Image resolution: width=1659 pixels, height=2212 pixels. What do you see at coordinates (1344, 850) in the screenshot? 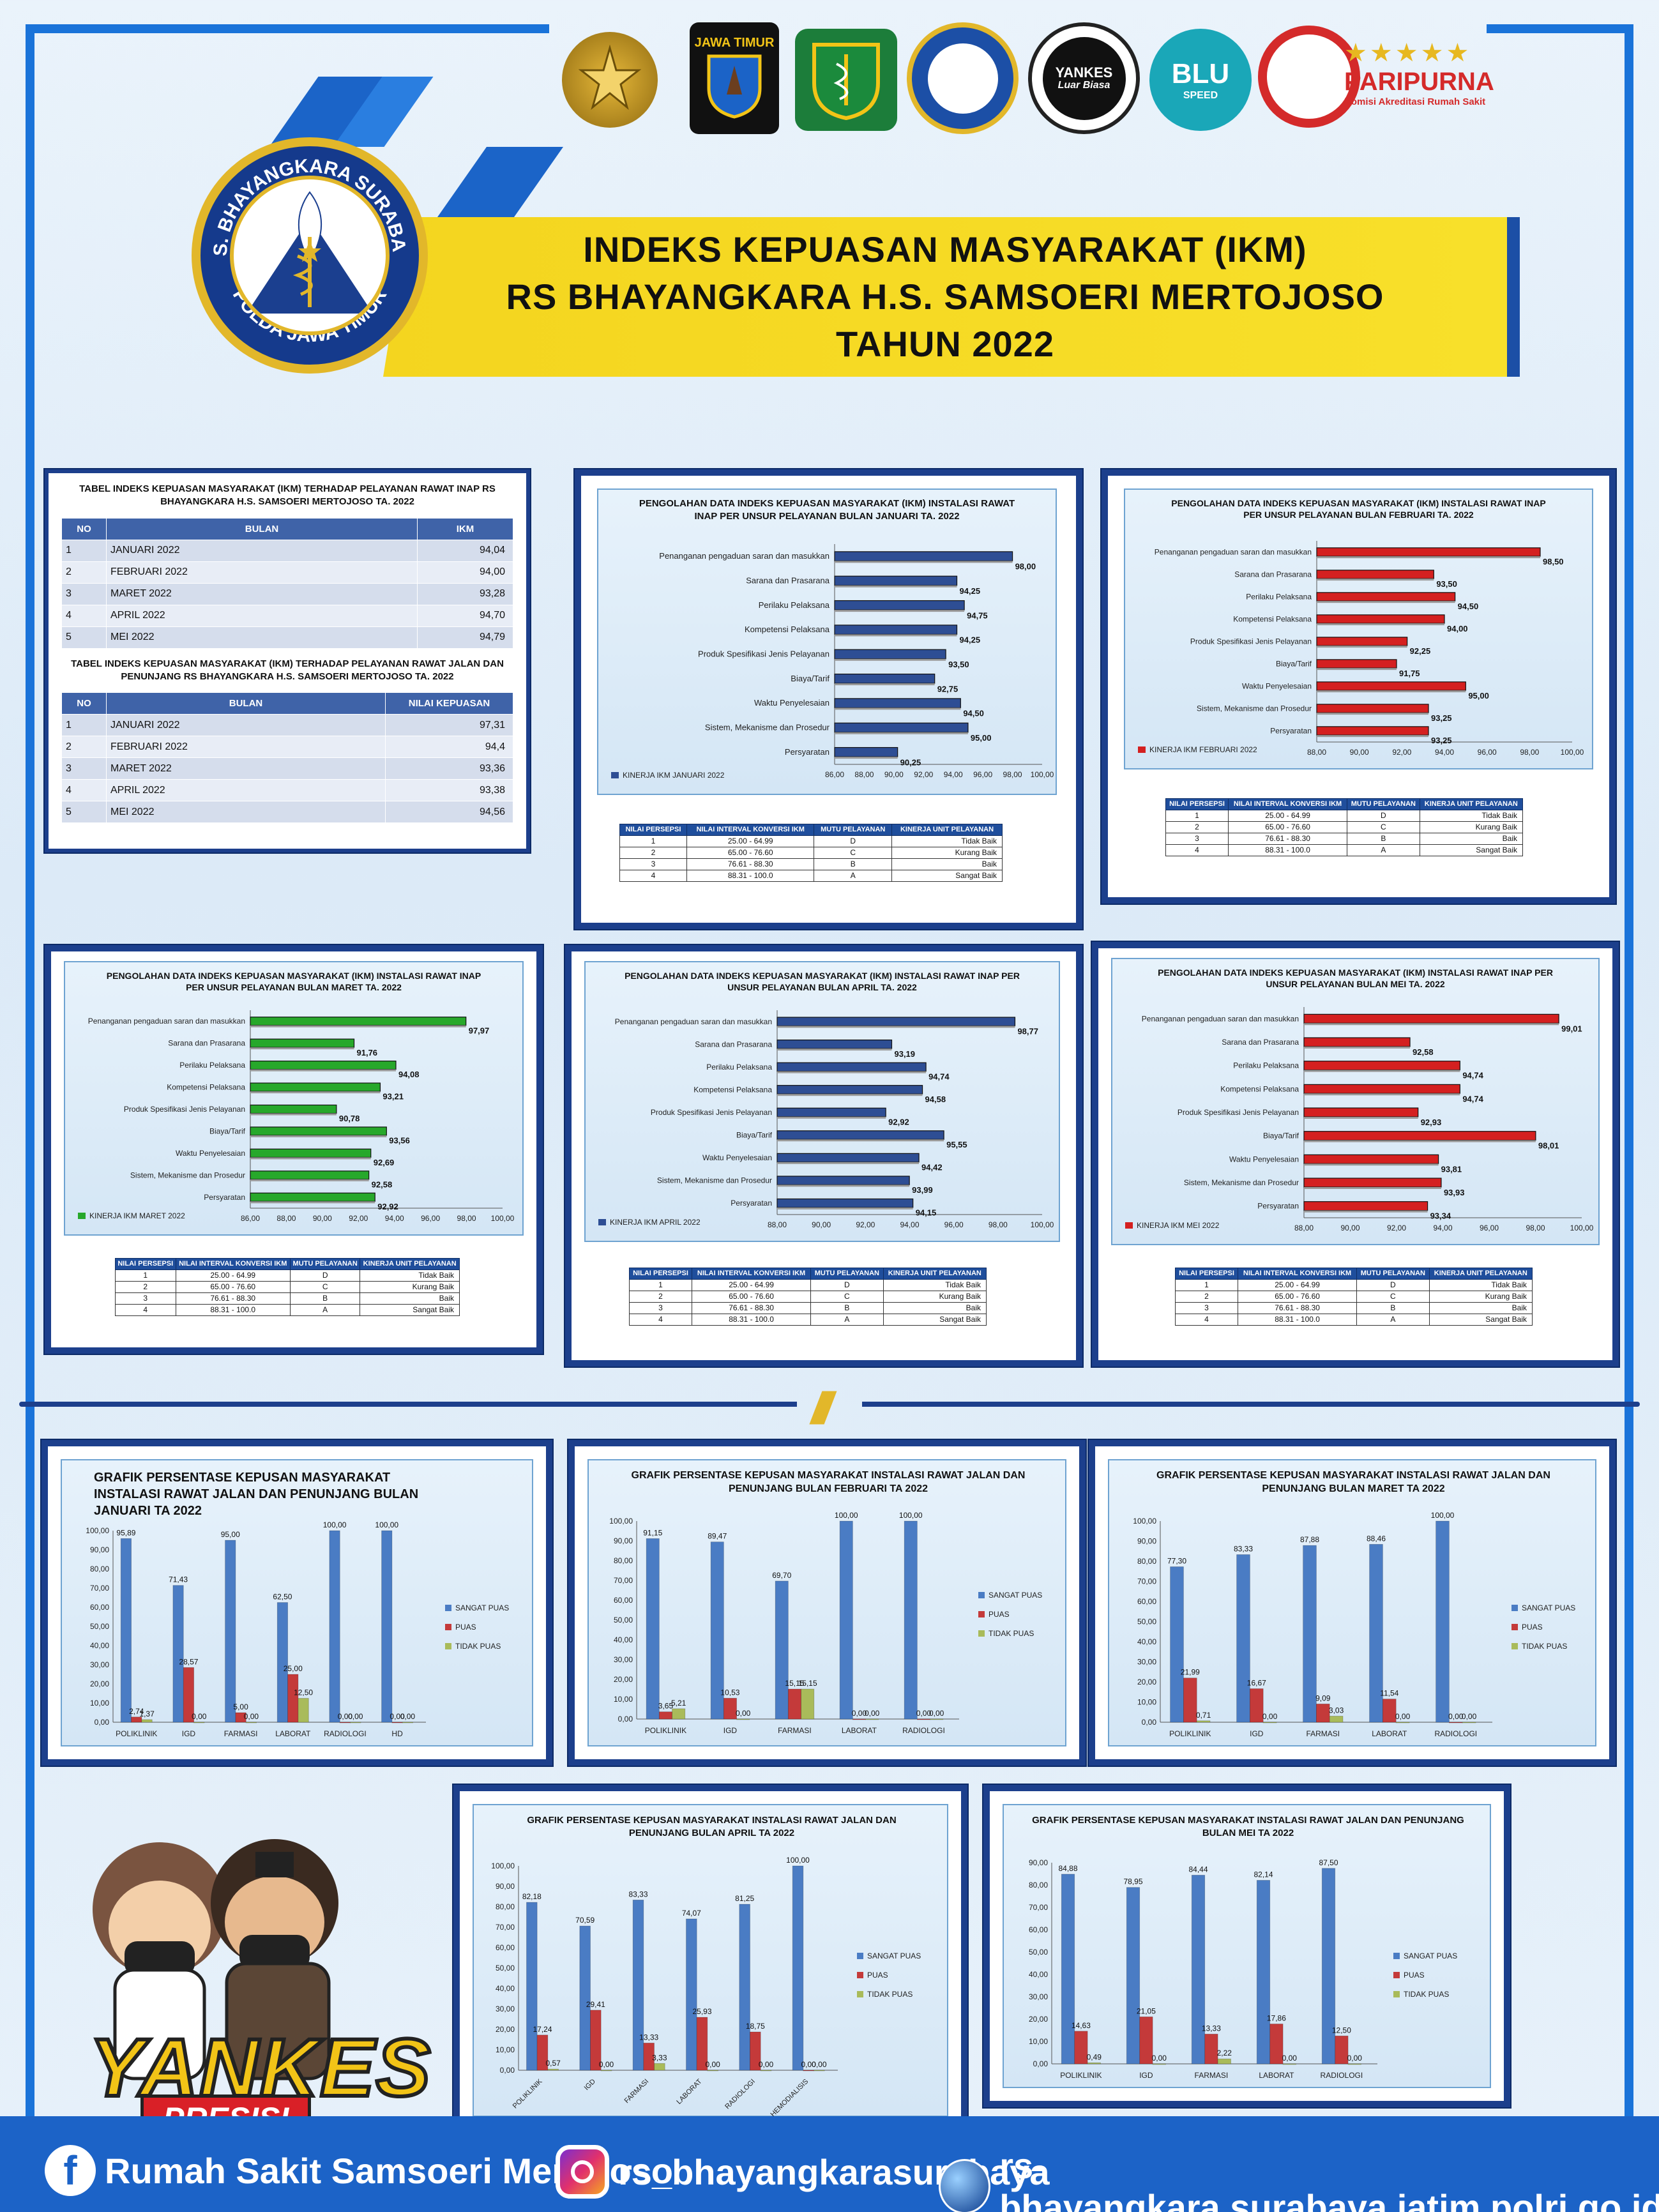
I see `table-row: 4 88.31 - 100.0 A Sangat Baik` at bounding box center [1344, 850].